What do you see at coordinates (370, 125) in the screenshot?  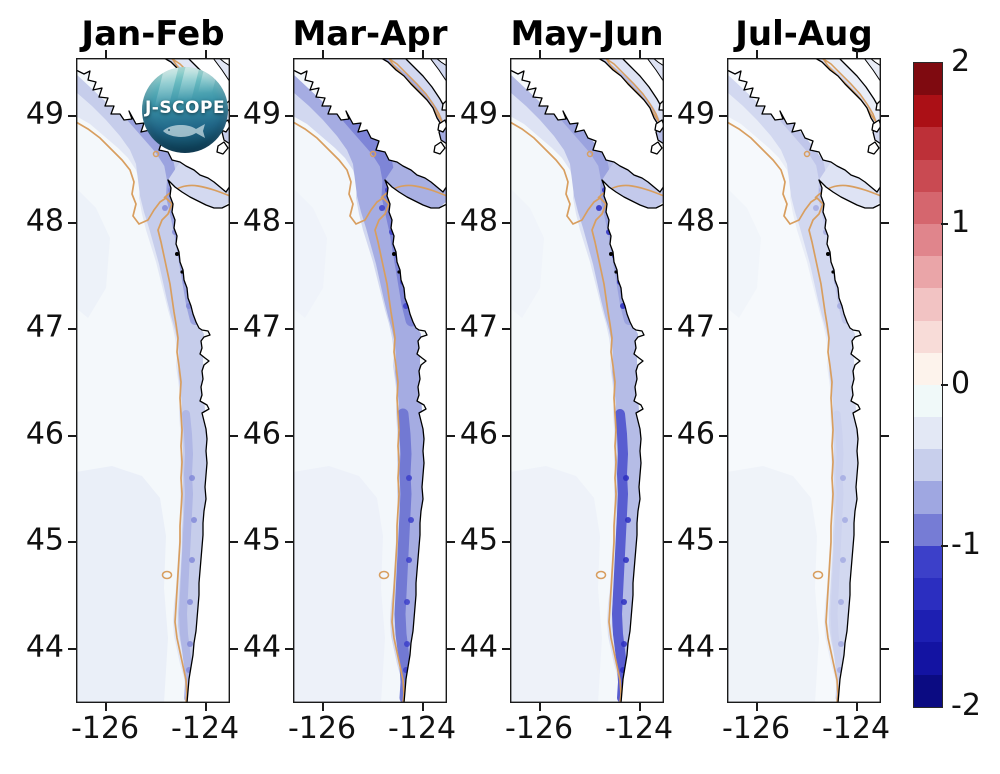 I see `vancouver-island-land` at bounding box center [370, 125].